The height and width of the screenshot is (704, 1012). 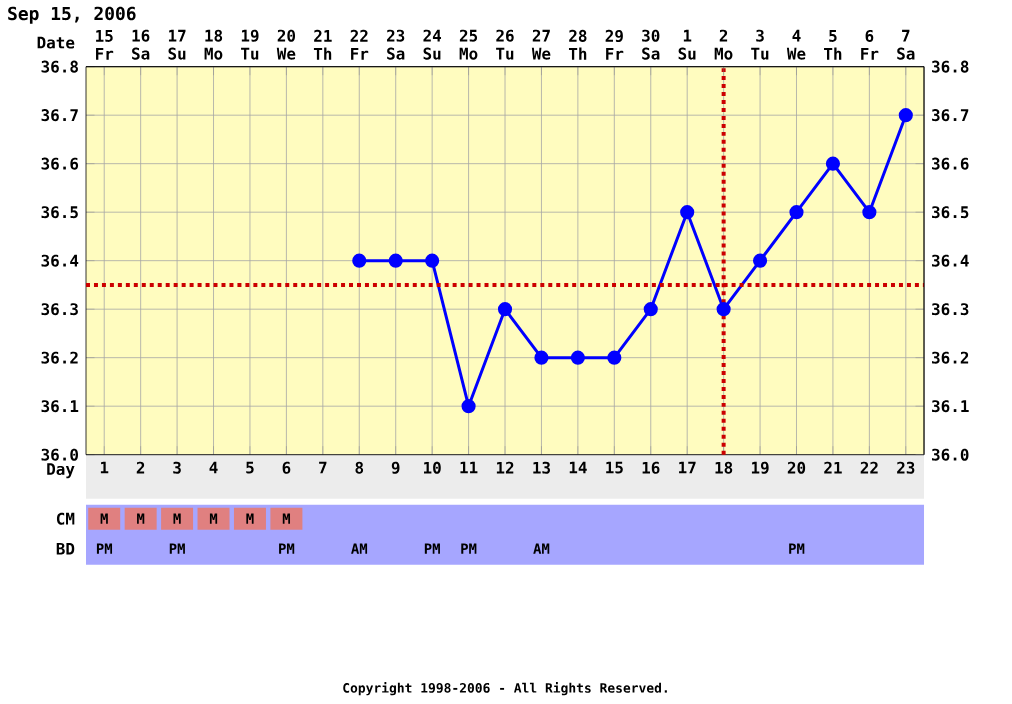 I want to click on chart-title: Sep 15, 2006, so click(x=72, y=15).